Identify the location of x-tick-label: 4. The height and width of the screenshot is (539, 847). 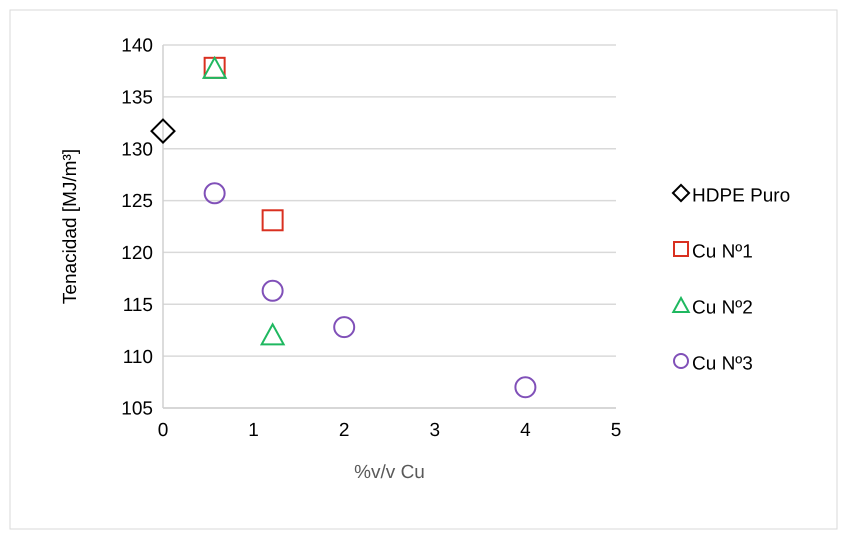
(526, 430).